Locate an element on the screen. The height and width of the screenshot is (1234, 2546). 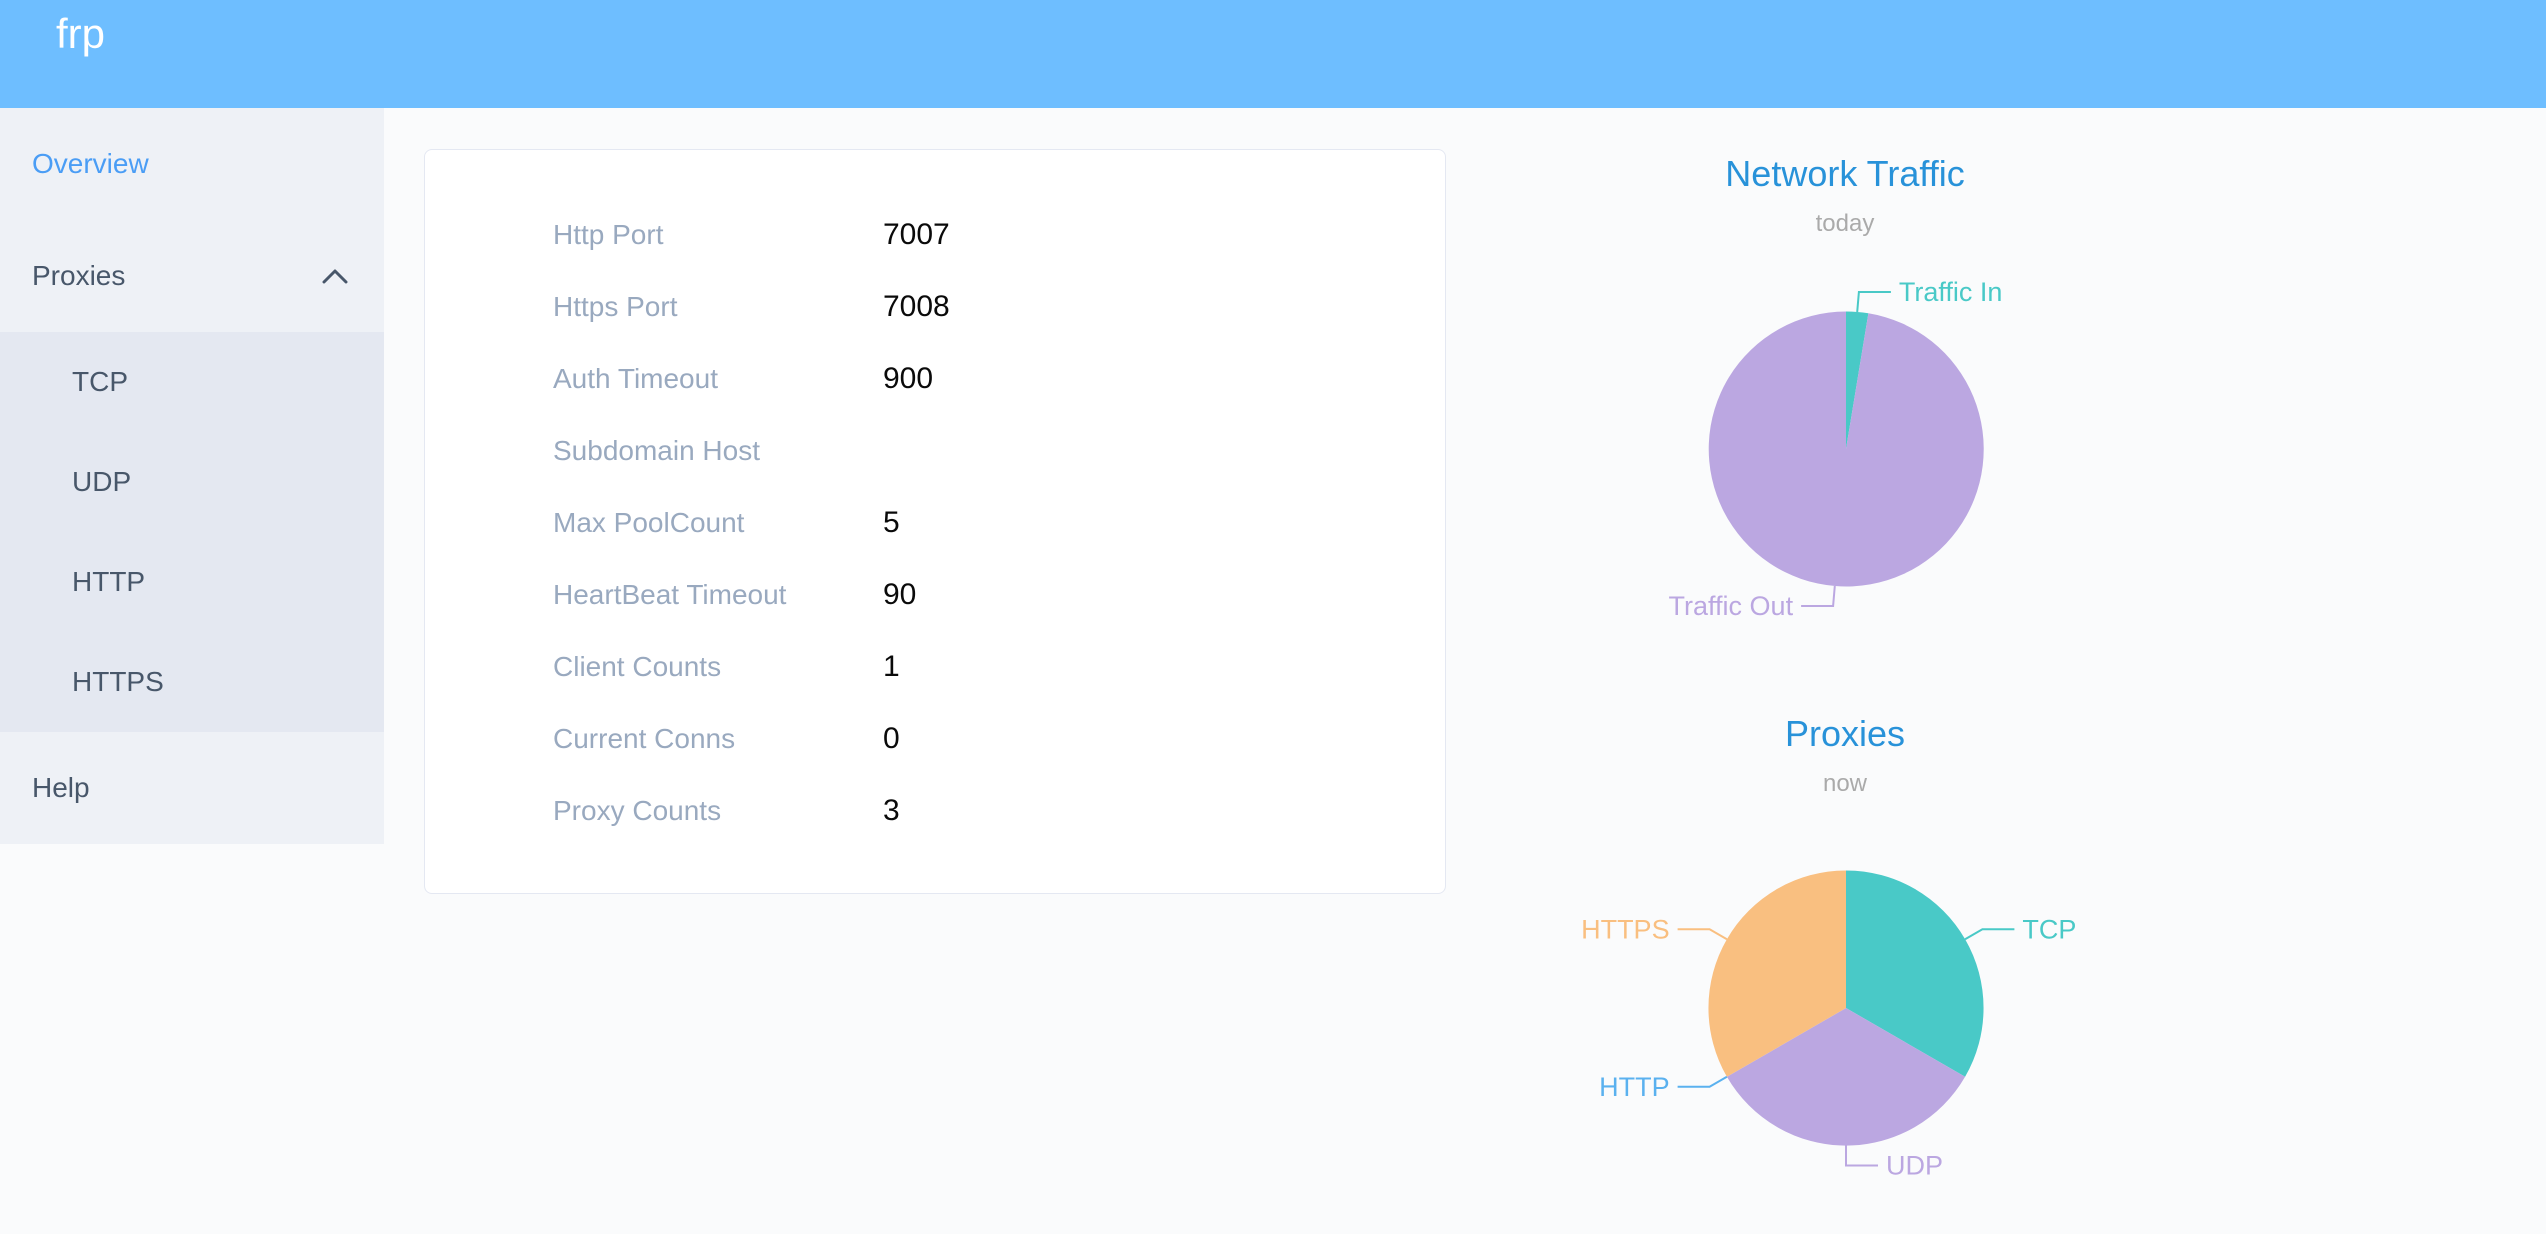
app-logo: frp is located at coordinates (81, 33).